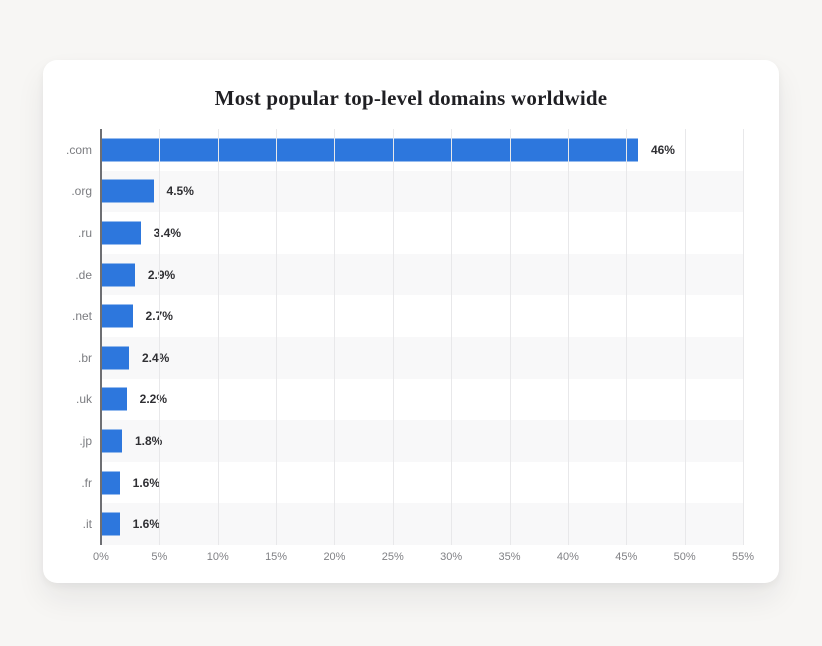 The image size is (822, 646). What do you see at coordinates (407, 191) in the screenshot?
I see `chart-row: .org 4.5%` at bounding box center [407, 191].